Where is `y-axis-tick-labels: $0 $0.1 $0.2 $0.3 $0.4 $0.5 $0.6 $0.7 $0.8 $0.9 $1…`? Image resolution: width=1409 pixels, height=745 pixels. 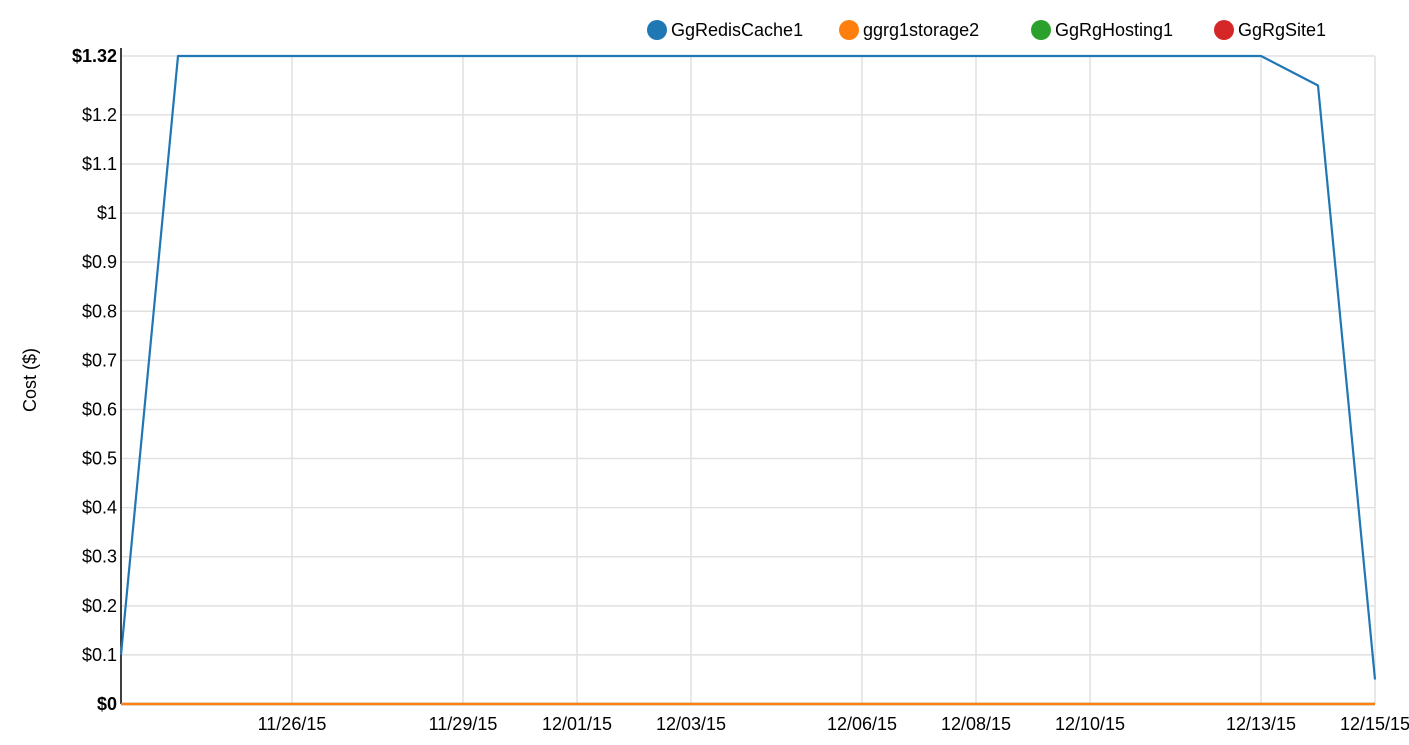
y-axis-tick-labels: $0 $0.1 $0.2 $0.3 $0.4 $0.5 $0.6 $0.7 $0.8 $0.9 $1… is located at coordinates (94, 380).